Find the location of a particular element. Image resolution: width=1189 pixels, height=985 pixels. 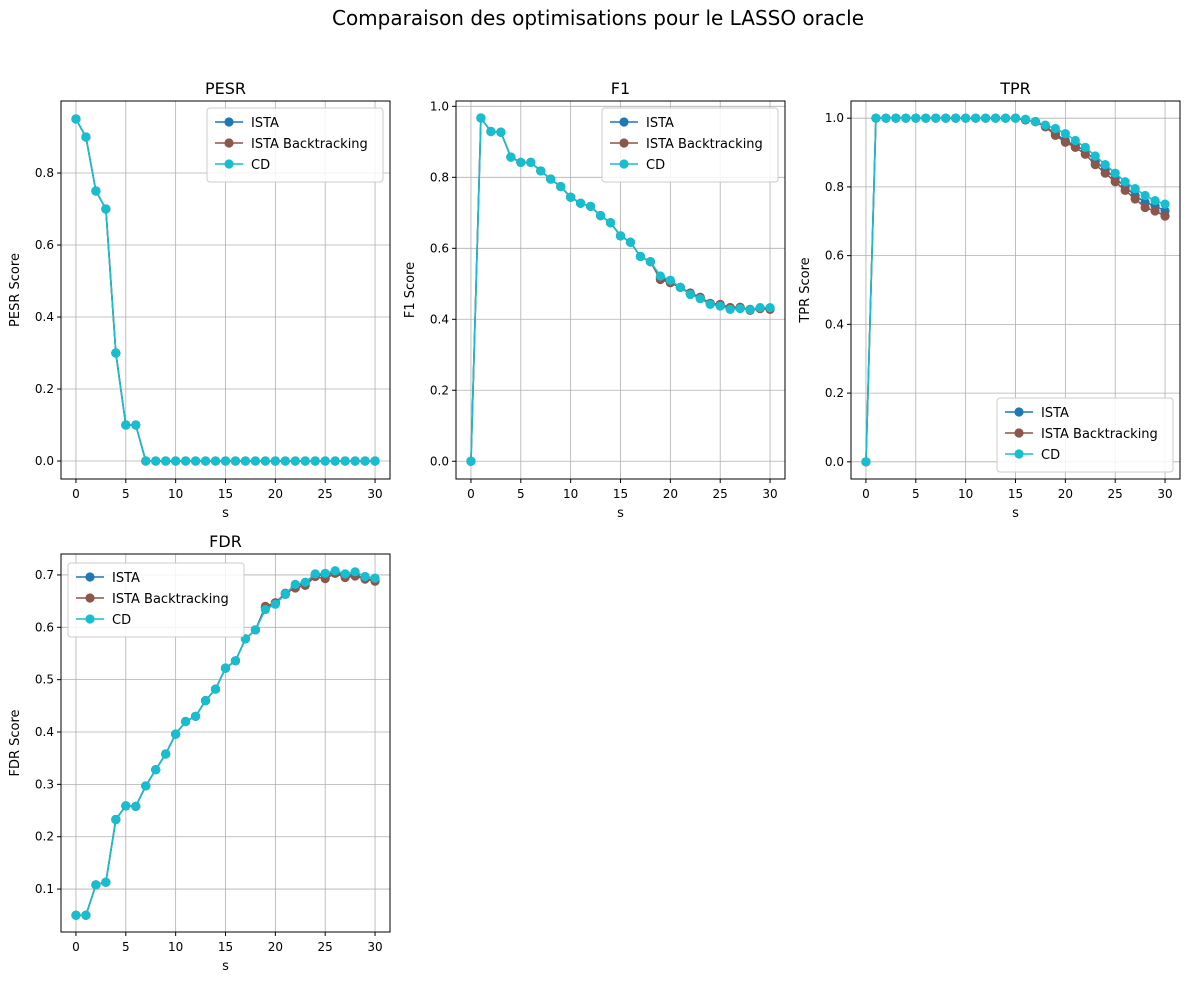

y-tick-label: 0.7 is located at coordinates (44, 575).